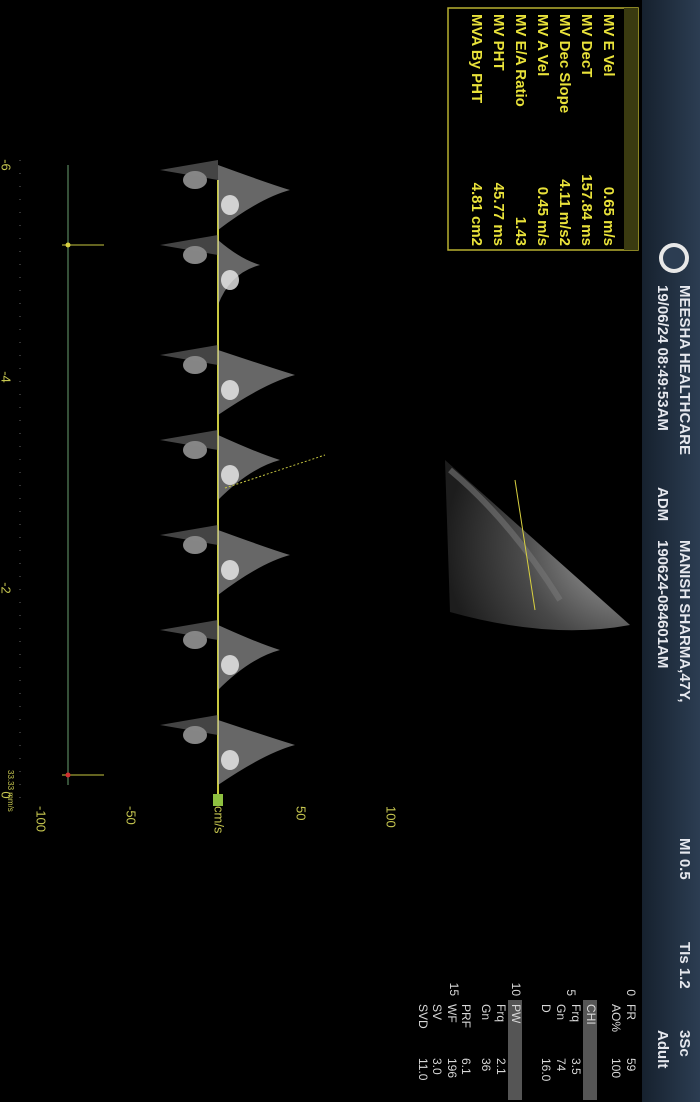  I want to click on measurement-label: MV PHT, so click(498, 42).